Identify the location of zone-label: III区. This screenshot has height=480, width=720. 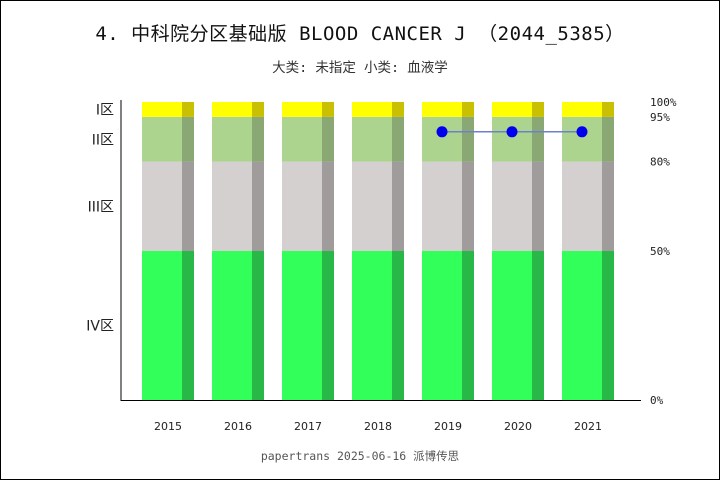
(101, 207).